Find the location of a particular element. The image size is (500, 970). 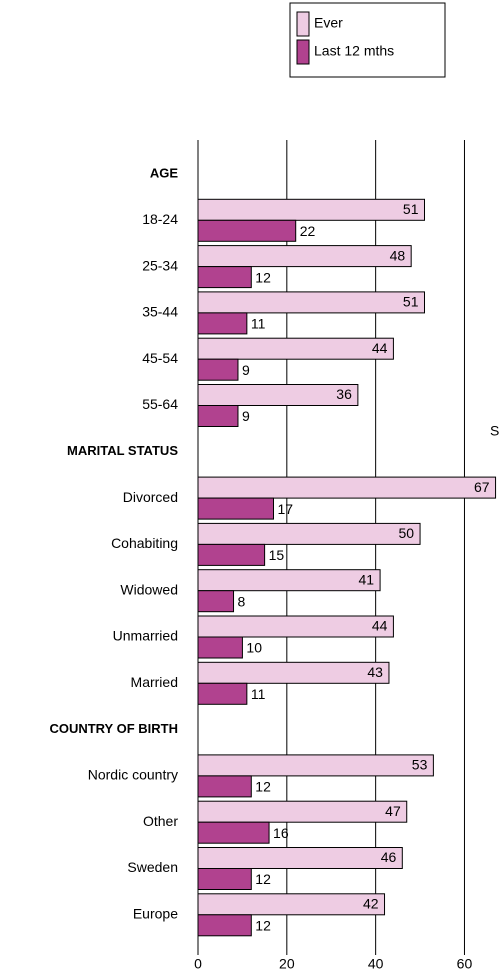

value-label: 42 is located at coordinates (371, 904).